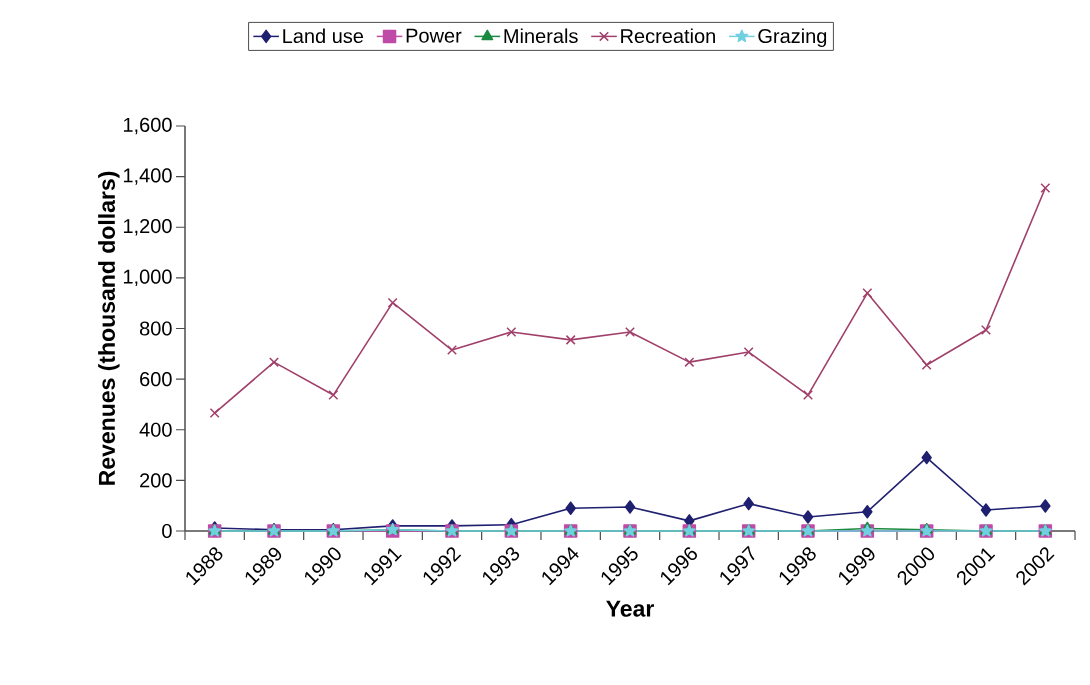 The width and height of the screenshot is (1090, 685). Describe the element at coordinates (147, 126) in the screenshot. I see `y-tick-label: 1,600` at that location.